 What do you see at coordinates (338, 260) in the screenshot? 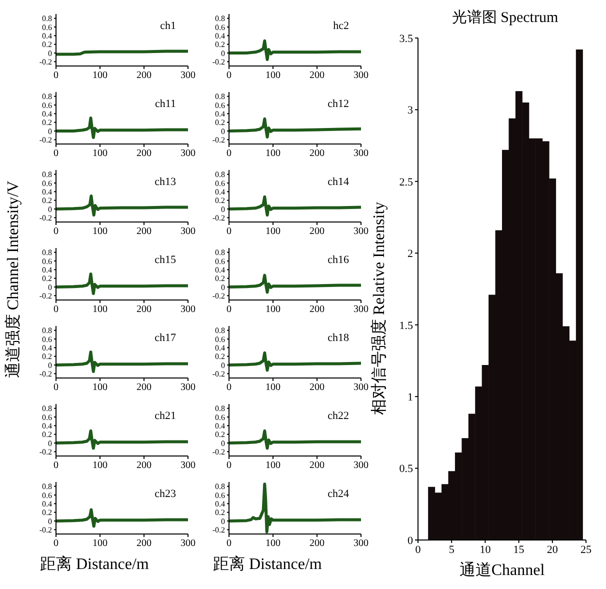
I see `annotation: ch16` at bounding box center [338, 260].